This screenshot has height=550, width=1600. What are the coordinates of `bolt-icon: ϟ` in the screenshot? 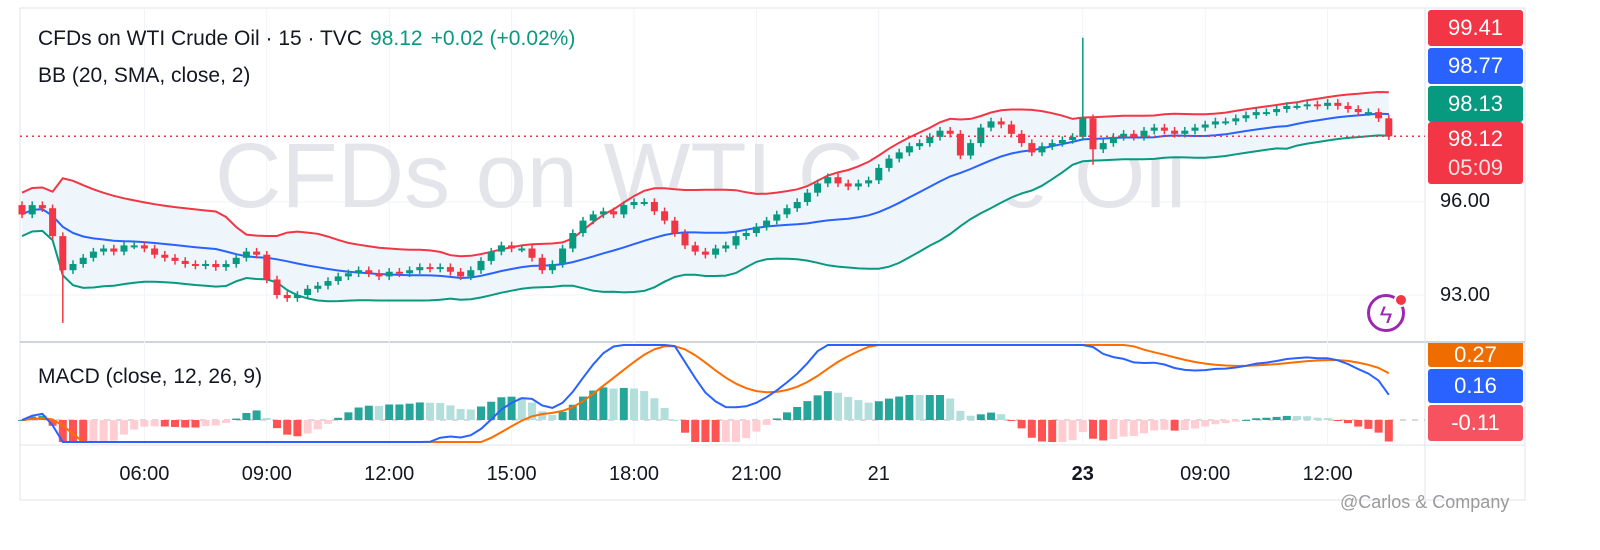 It's located at (1387, 312).